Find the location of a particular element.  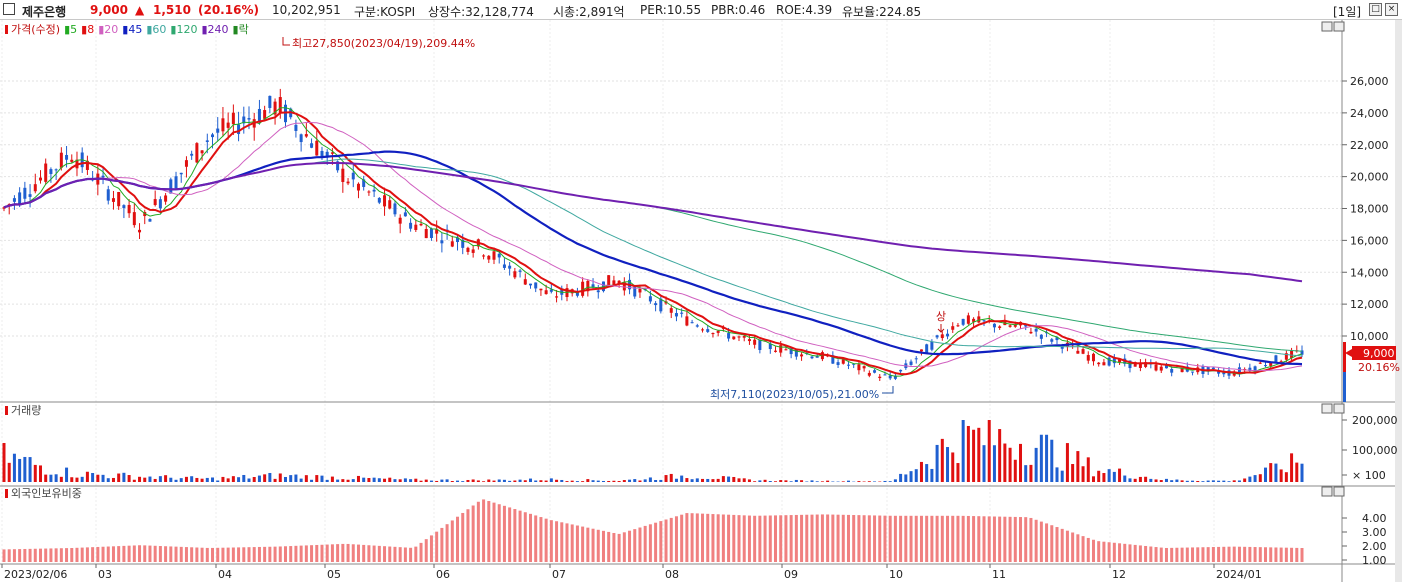

period-selector: [1일] is located at coordinates (1347, 12).